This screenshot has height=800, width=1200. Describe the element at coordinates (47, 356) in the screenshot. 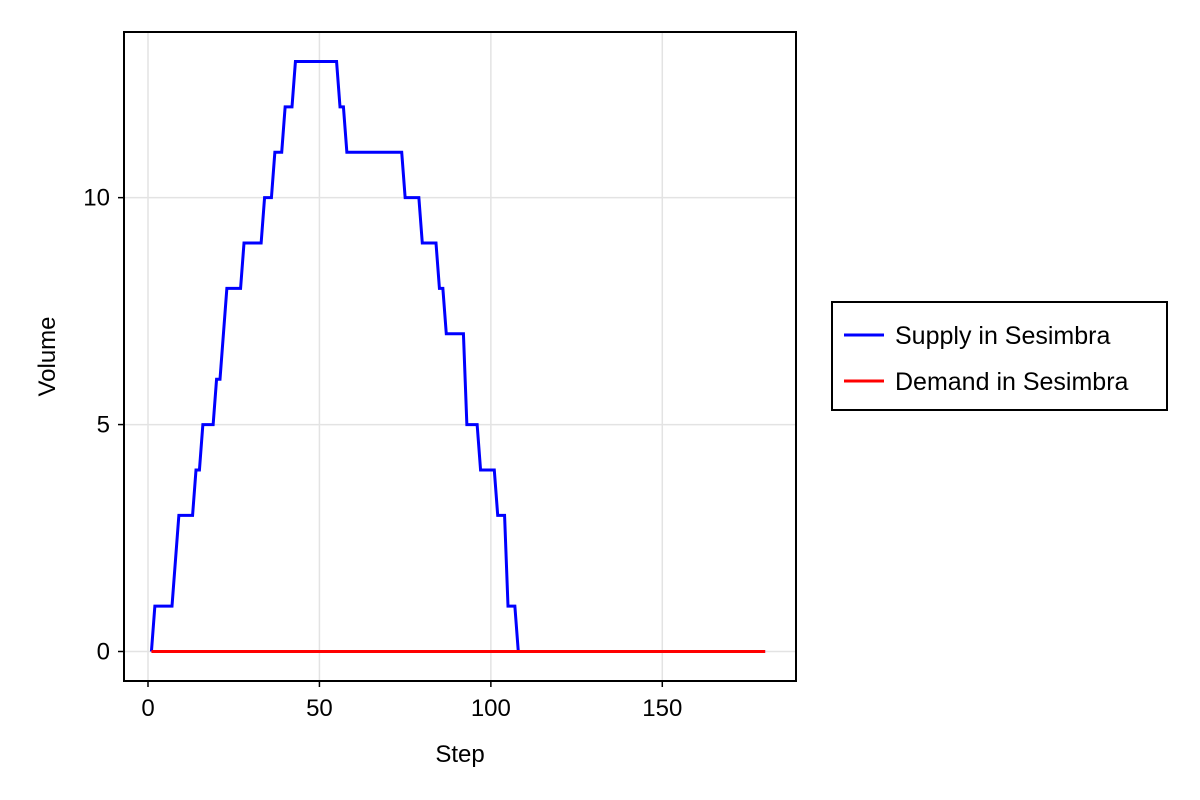

I see `y-axis-title: Volume` at that location.